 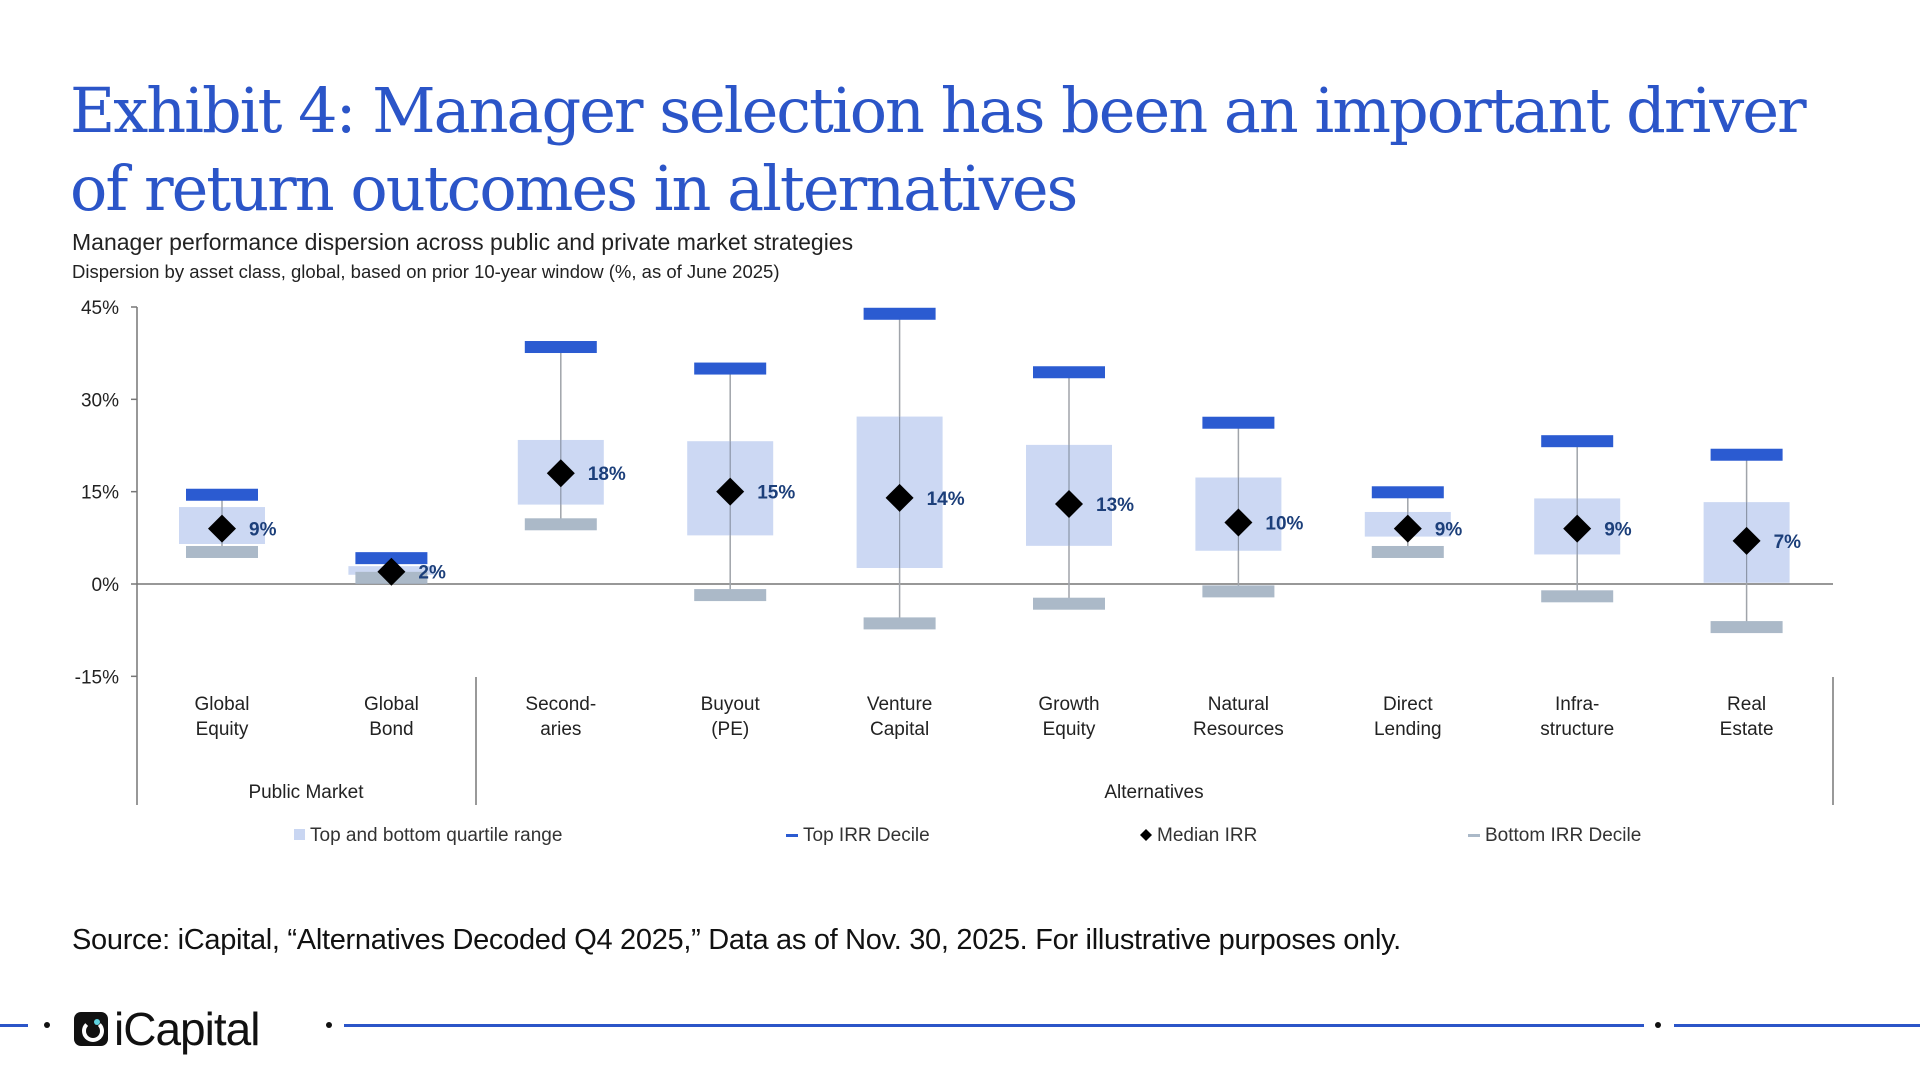 I want to click on icapital-logo-icon, so click(x=91, y=1029).